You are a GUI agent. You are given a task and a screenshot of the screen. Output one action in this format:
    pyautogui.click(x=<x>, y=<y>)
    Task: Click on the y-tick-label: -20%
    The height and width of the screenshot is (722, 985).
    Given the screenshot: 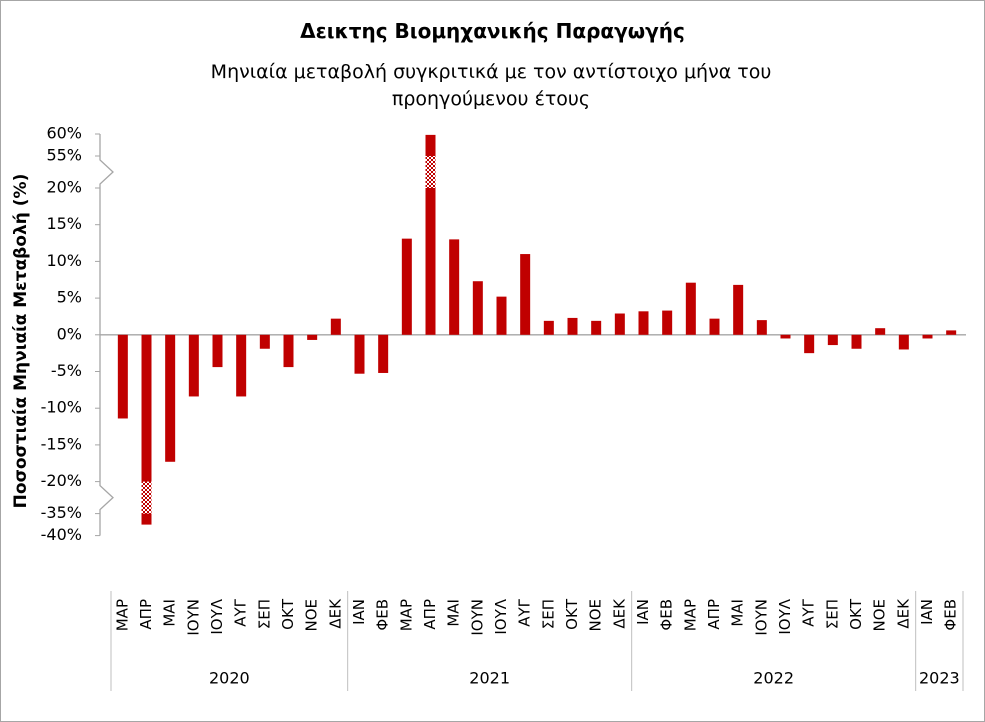 What is the action you would take?
    pyautogui.click(x=61, y=480)
    